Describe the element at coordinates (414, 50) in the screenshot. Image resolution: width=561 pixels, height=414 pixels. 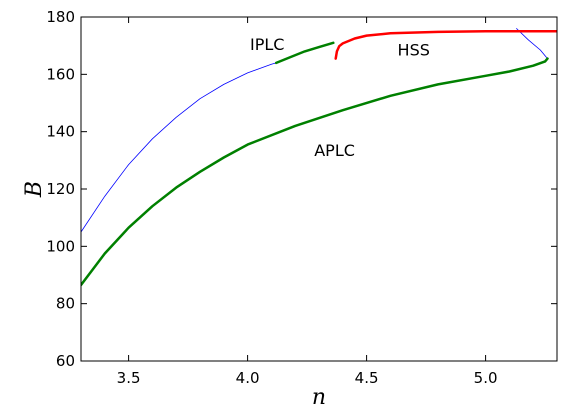
I see `annotation-hss: HSS` at that location.